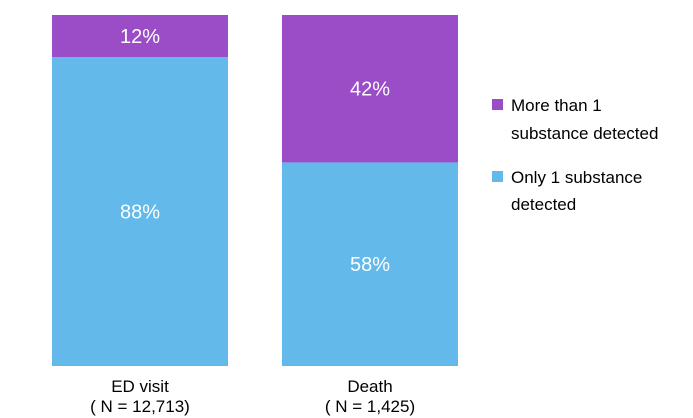 The width and height of the screenshot is (693, 418). Describe the element at coordinates (140, 406) in the screenshot. I see `category-sublabel-ed-visit: ( N = 12,713)` at that location.